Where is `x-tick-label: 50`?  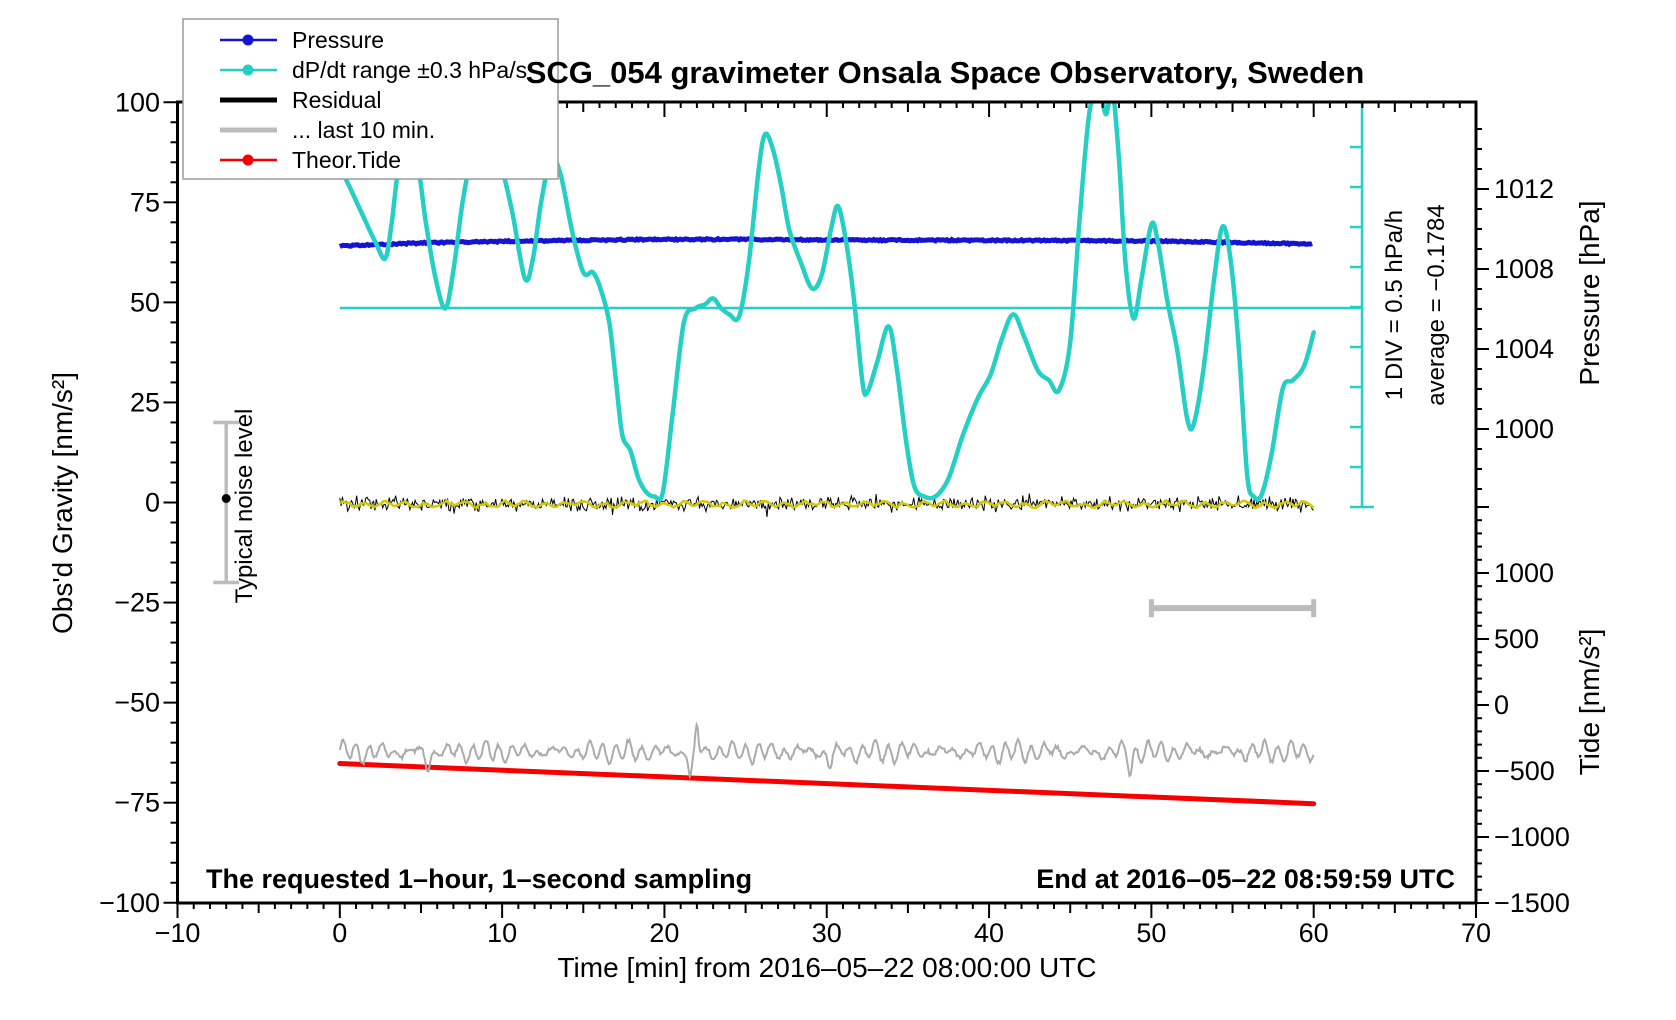 x-tick-label: 50 is located at coordinates (1151, 933).